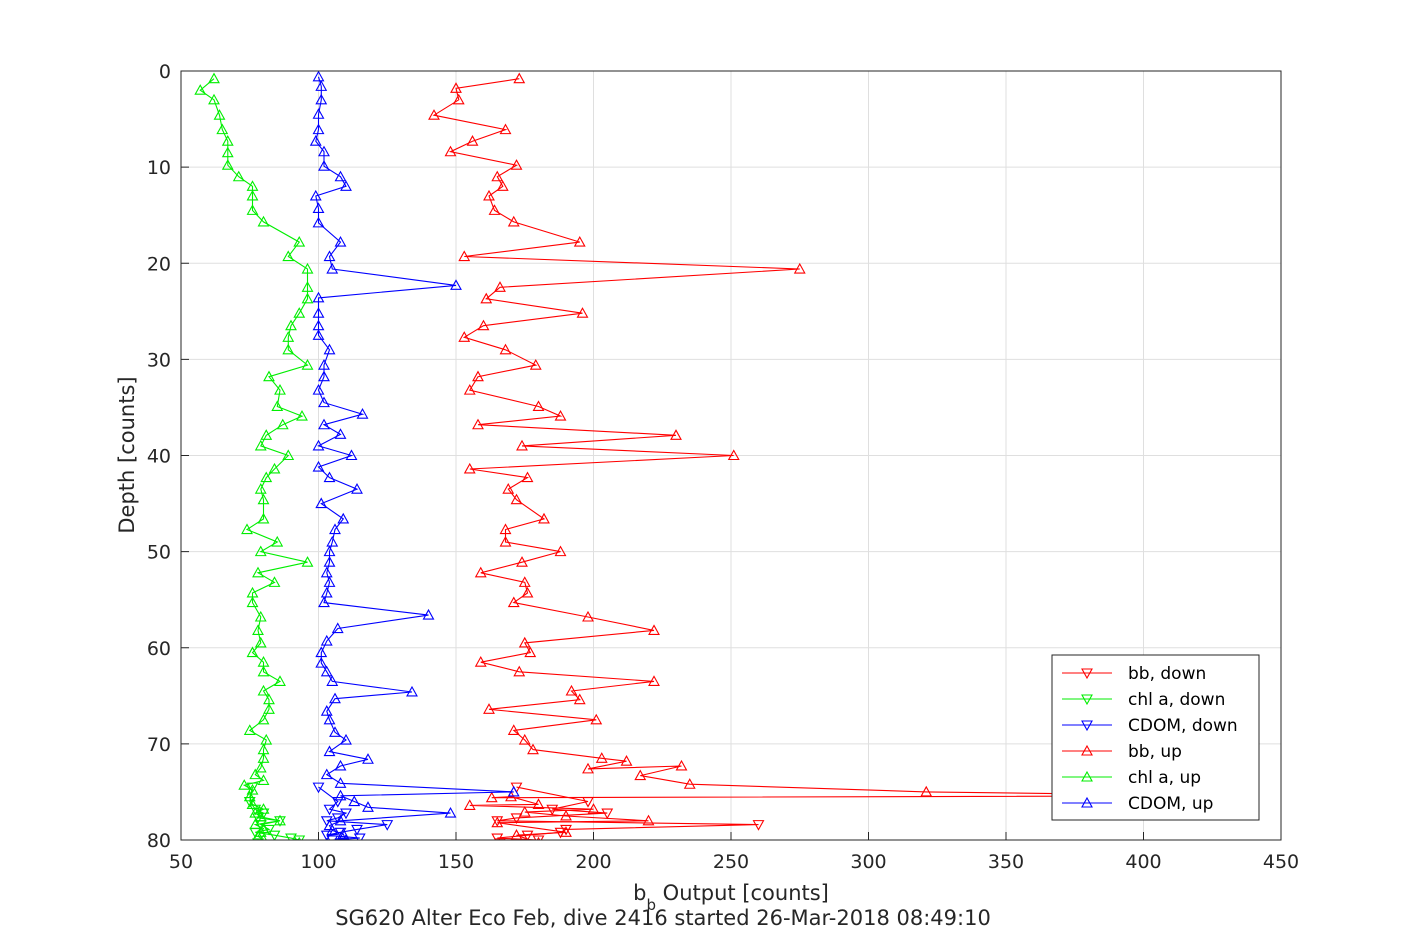 Image resolution: width=1417 pixels, height=945 pixels. Describe the element at coordinates (1155, 752) in the screenshot. I see `legend-label: bb, up` at that location.